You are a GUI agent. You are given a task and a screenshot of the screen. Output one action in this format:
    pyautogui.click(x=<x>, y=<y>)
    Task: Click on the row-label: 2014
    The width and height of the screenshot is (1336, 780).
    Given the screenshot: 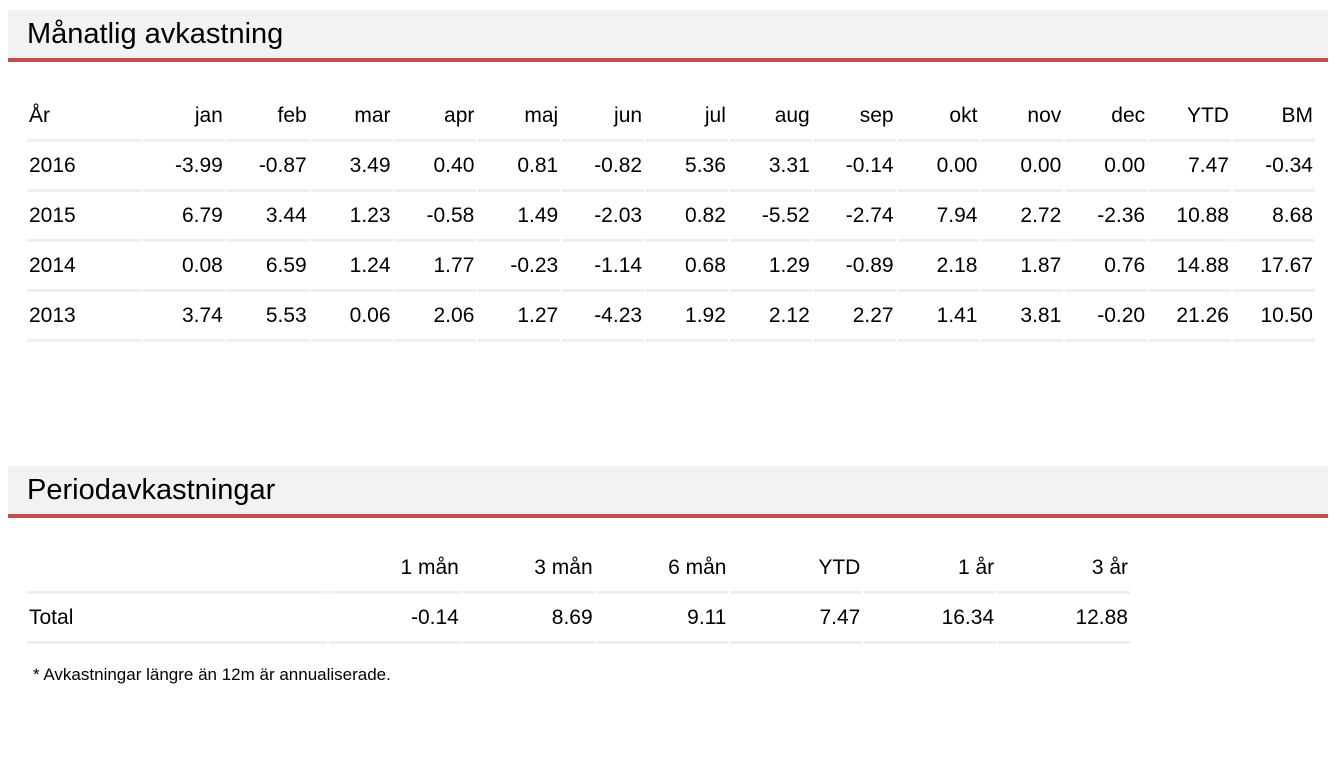 What is the action you would take?
    pyautogui.click(x=84, y=264)
    